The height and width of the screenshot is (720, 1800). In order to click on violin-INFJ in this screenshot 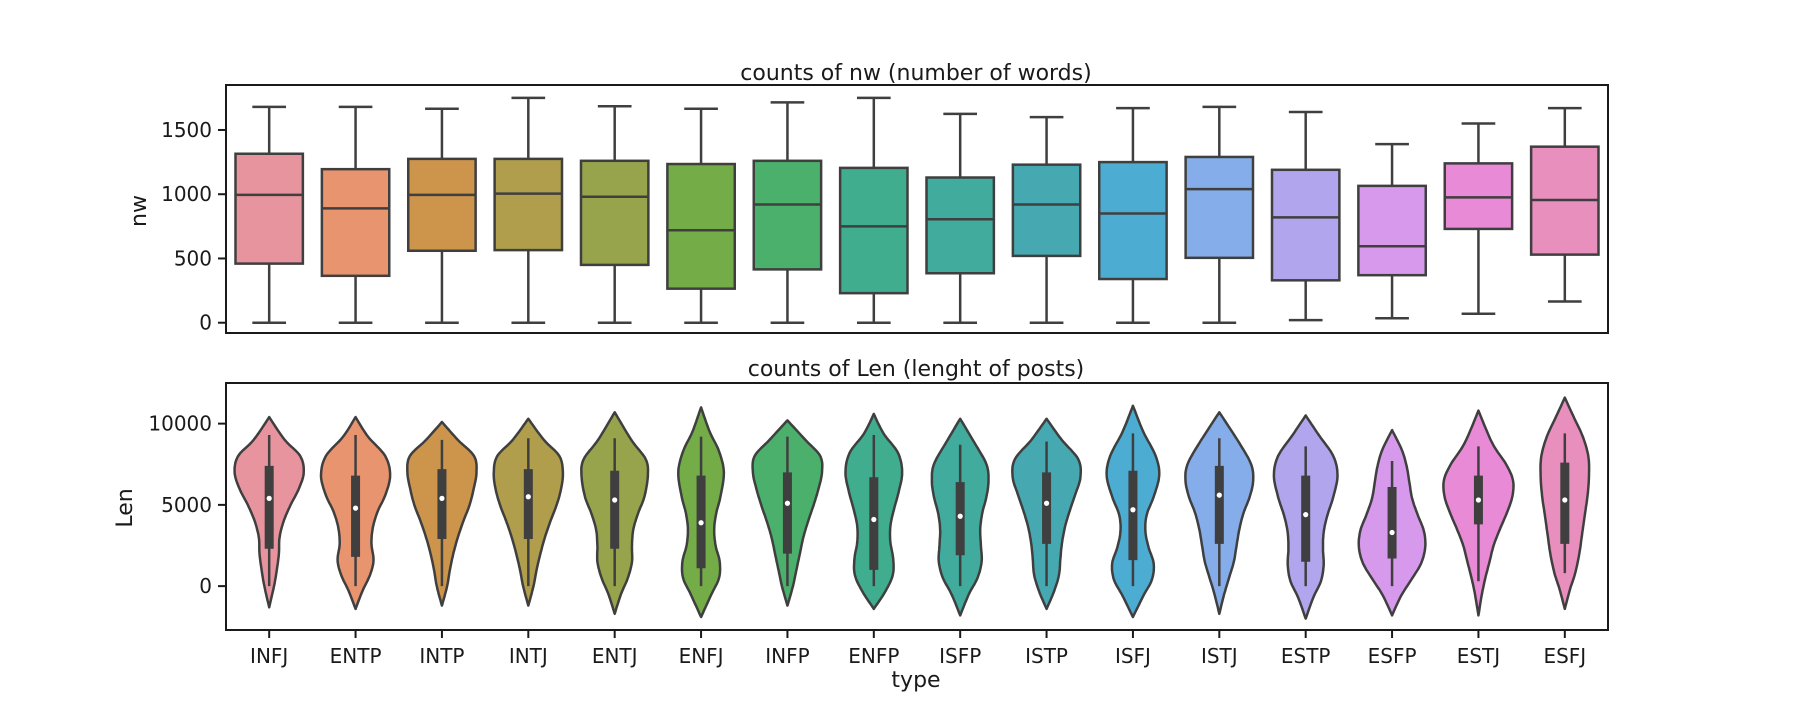, I will do `click(269, 512)`.